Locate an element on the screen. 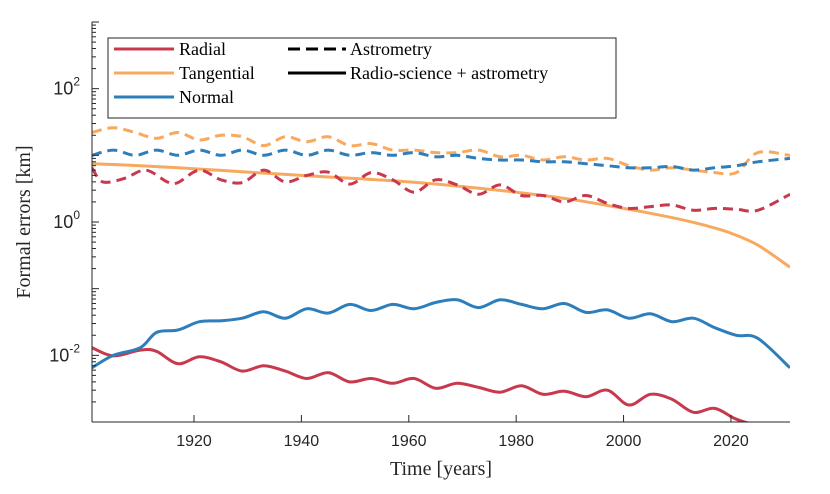  legend-label-tangential: Tangential is located at coordinates (217, 73).